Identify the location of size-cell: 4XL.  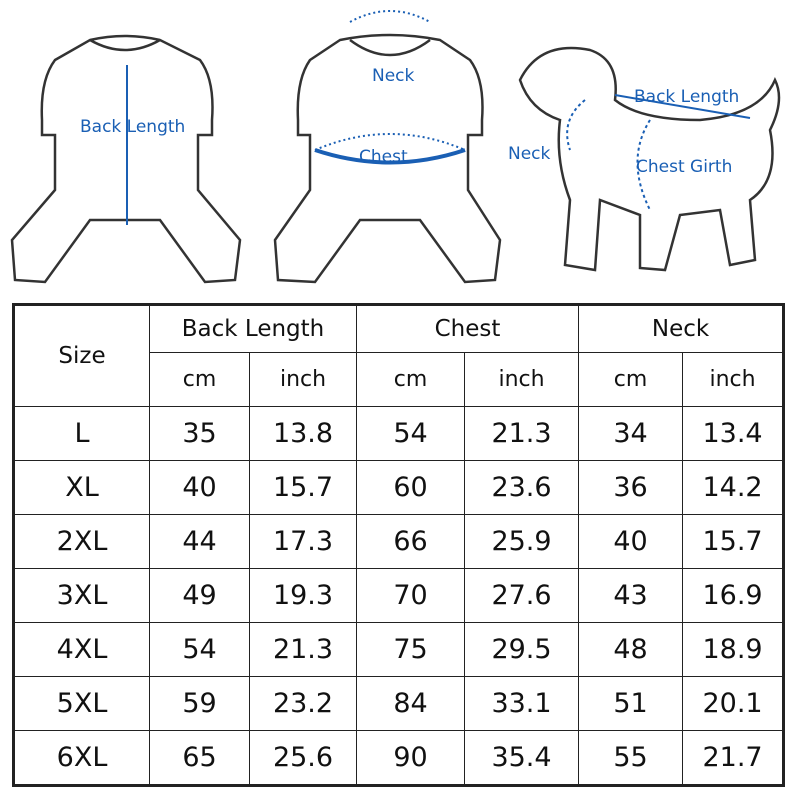
(81, 649).